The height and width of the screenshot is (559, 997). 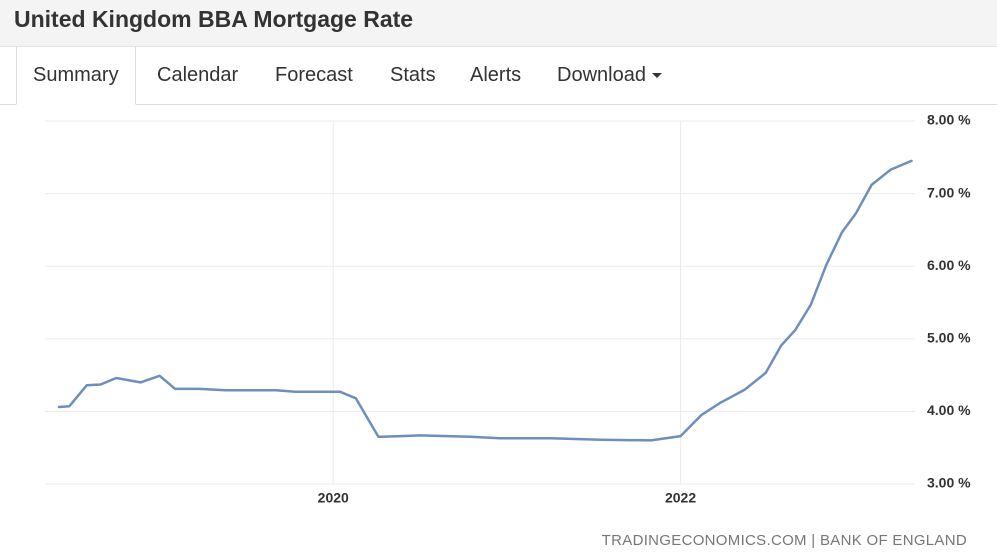 I want to click on y-tick-label: 7.00 %, so click(x=949, y=192).